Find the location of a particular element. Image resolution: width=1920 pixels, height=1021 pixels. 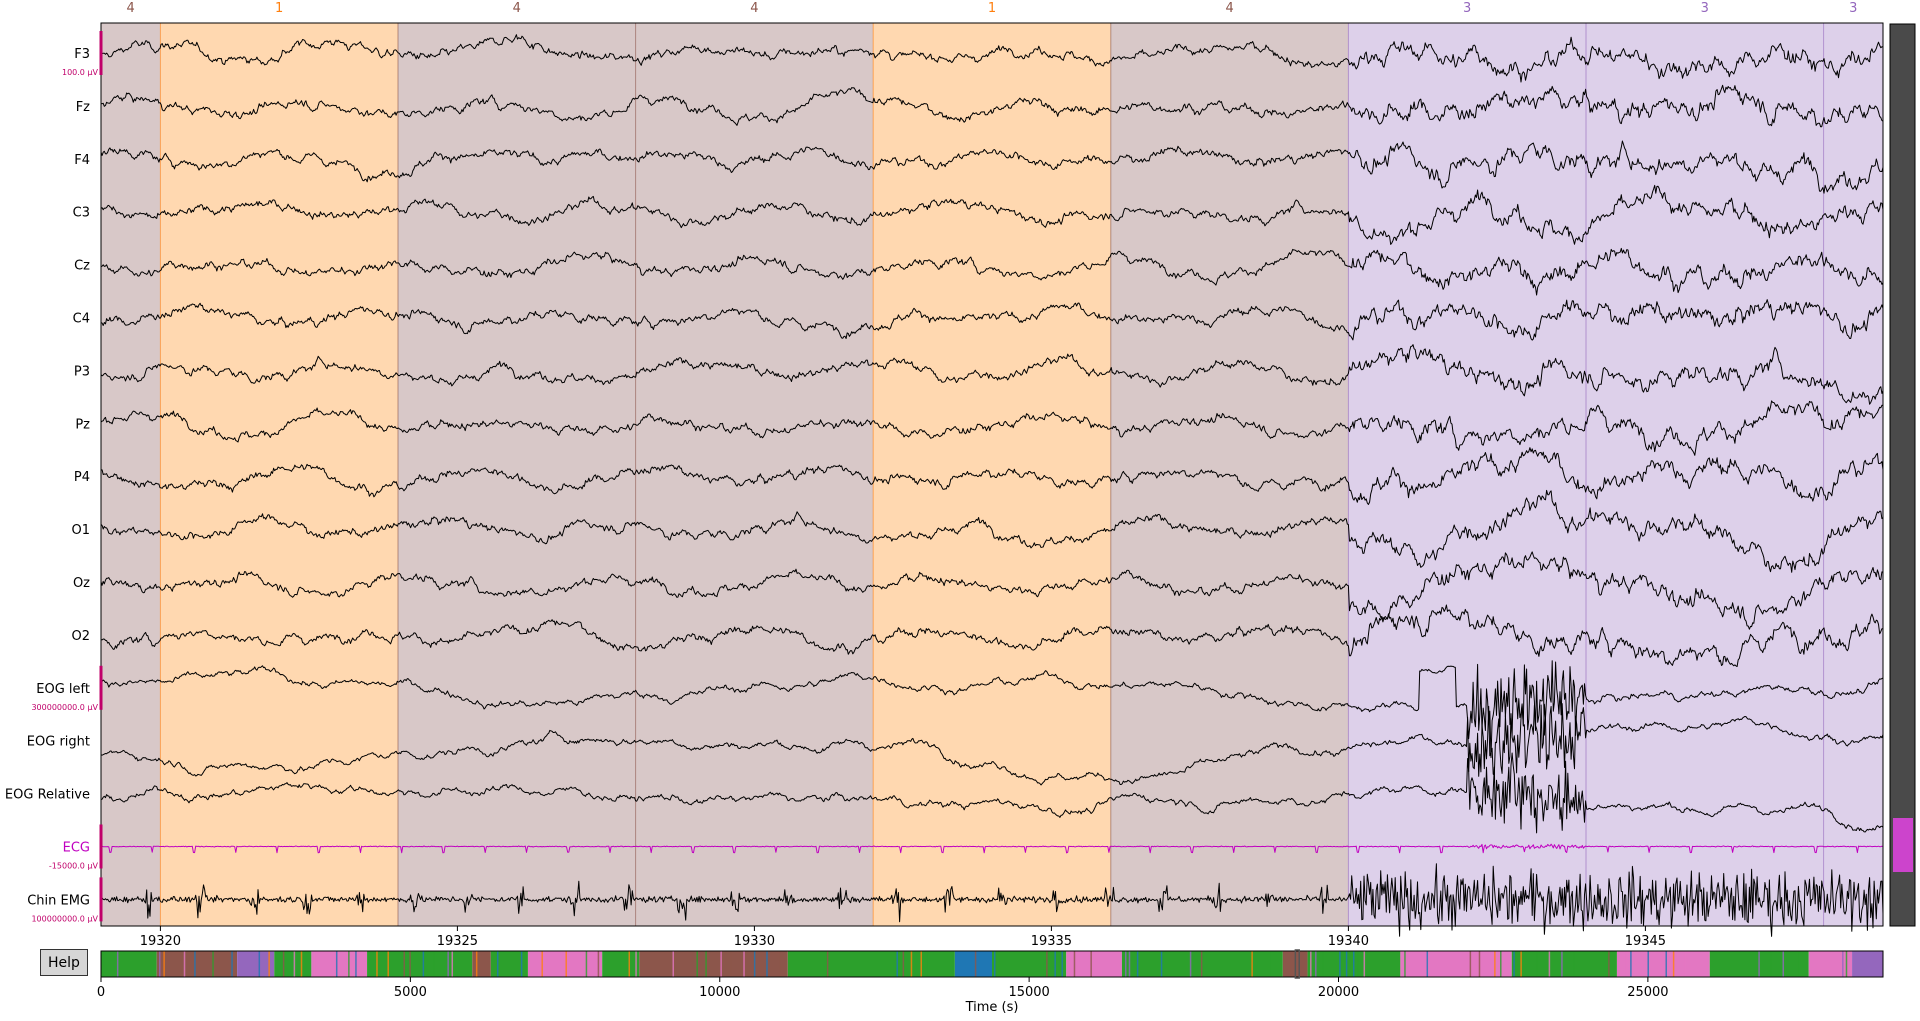

channel-label: C4 is located at coordinates (81, 319).